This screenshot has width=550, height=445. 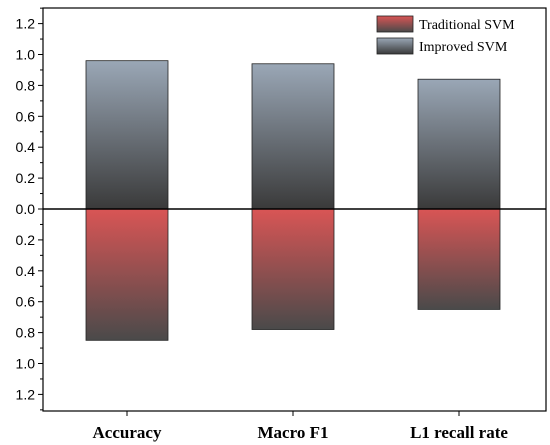 What do you see at coordinates (26, 209) in the screenshot?
I see `y-tick-label: 0.0` at bounding box center [26, 209].